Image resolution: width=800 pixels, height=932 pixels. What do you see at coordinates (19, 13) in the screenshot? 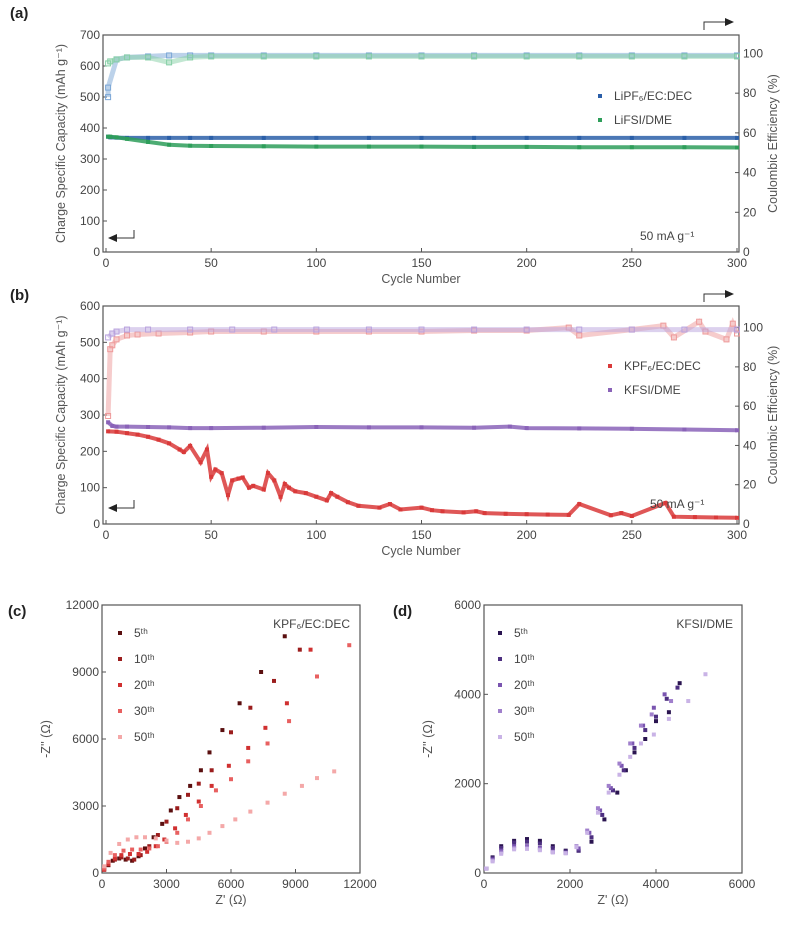
I see `panel-label: (a)` at bounding box center [19, 13].